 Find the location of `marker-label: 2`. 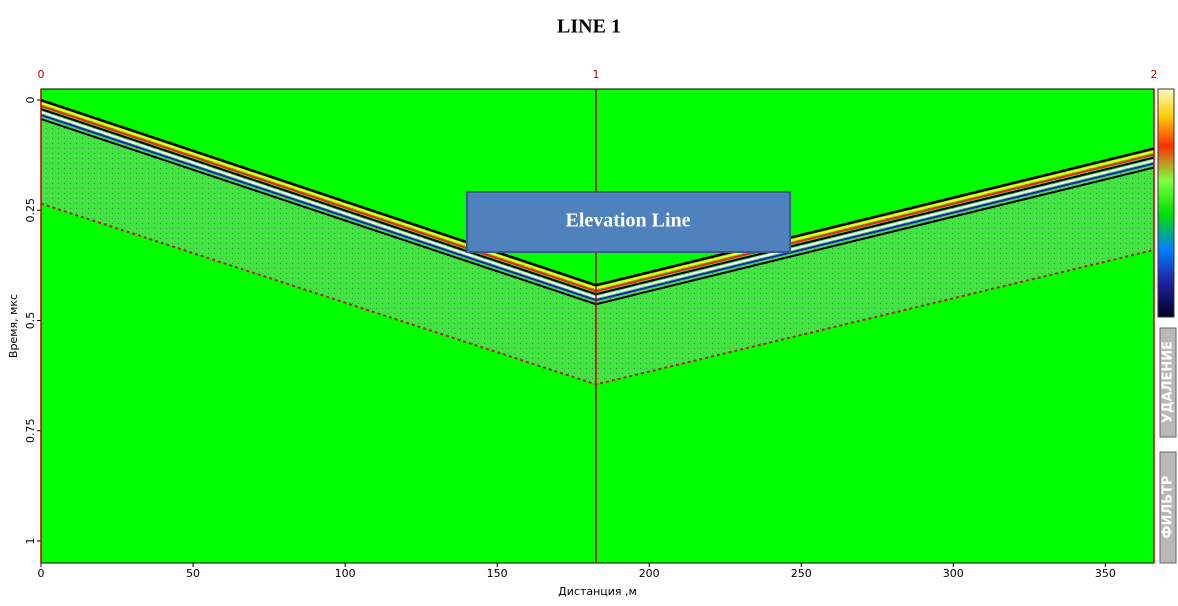

marker-label: 2 is located at coordinates (1154, 74).